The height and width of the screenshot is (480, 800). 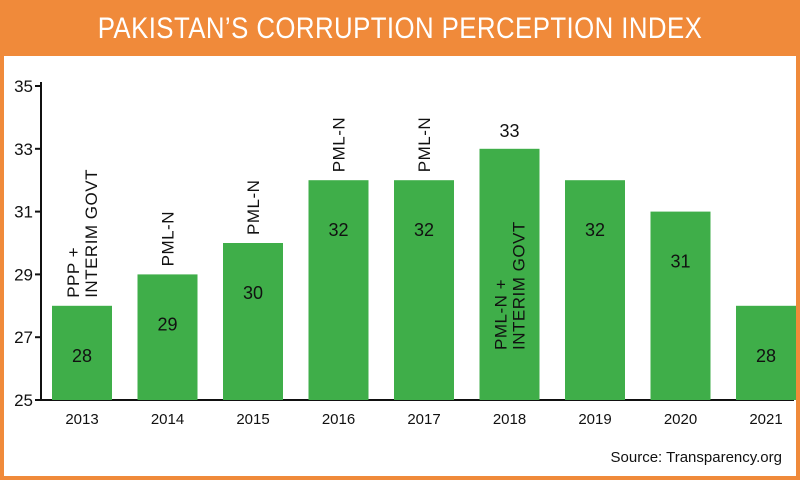 What do you see at coordinates (23, 86) in the screenshot?
I see `y-tick-label: 35` at bounding box center [23, 86].